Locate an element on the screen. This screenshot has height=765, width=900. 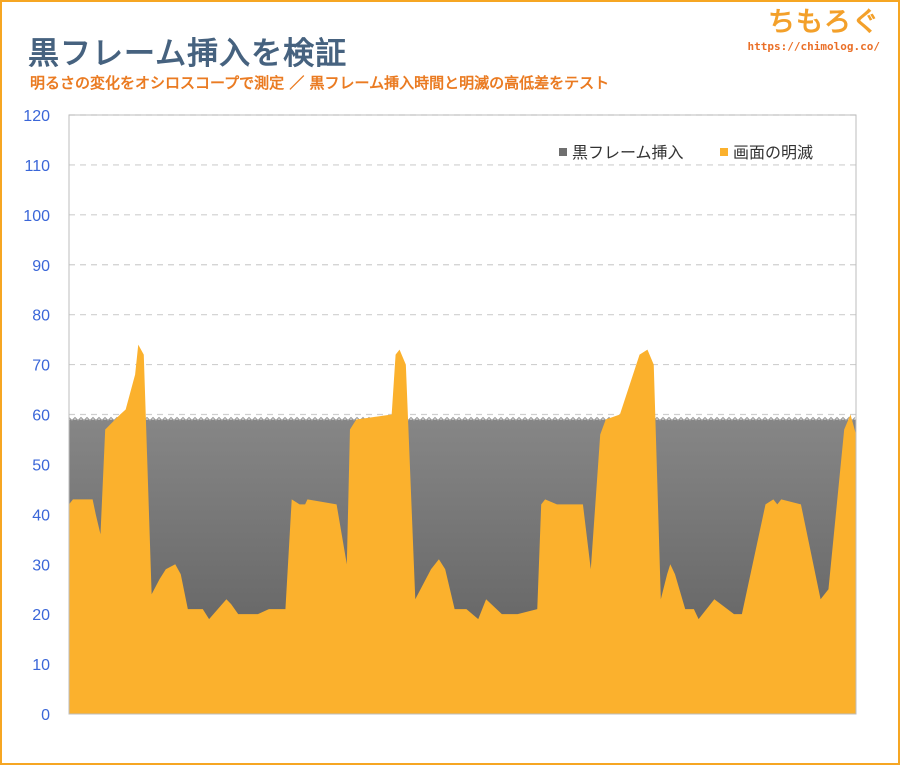
logo-text: ちもろぐ is located at coordinates (824, 22).